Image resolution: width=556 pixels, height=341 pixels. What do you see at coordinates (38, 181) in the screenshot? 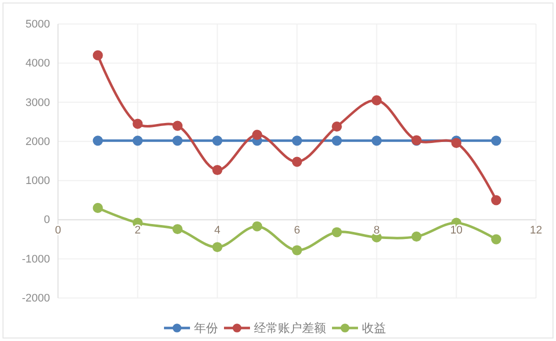
I see `y-tick-label: 1000` at bounding box center [38, 181].